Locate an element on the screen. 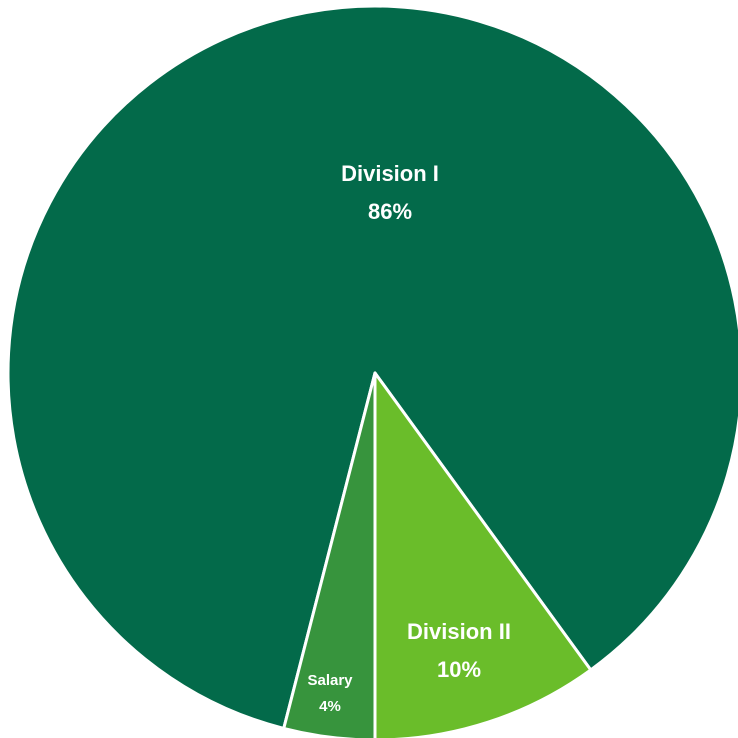 This screenshot has height=738, width=738. slice-value-division-ii: 10% is located at coordinates (459, 669).